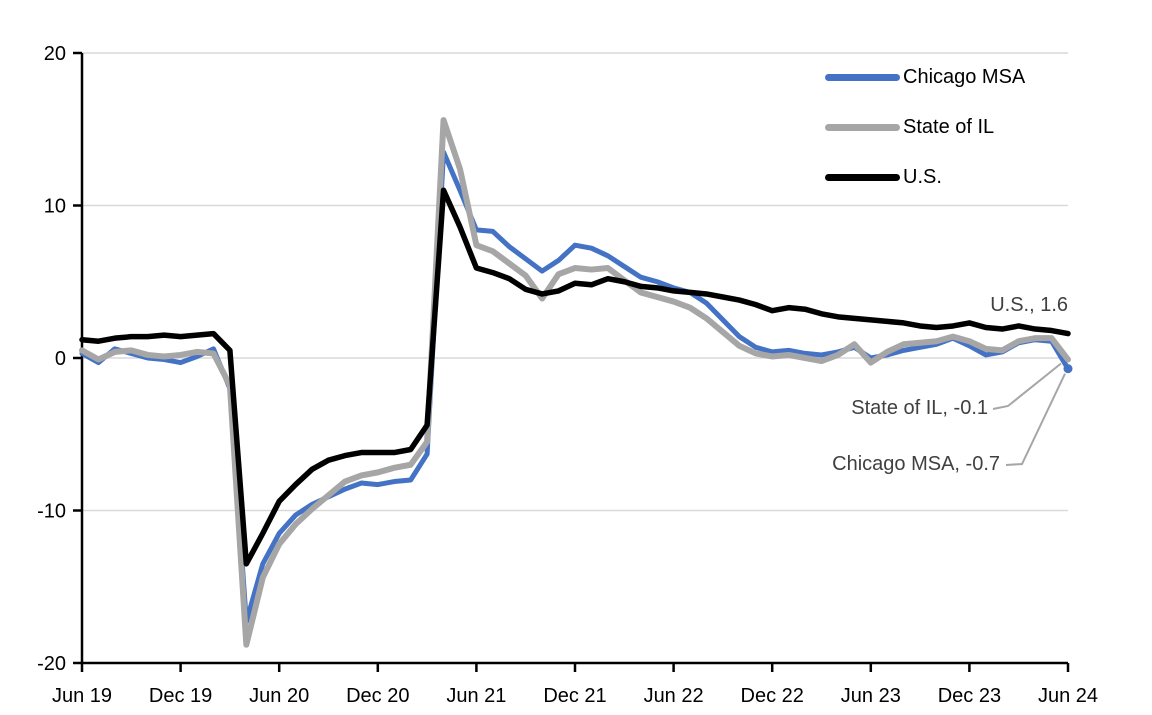 Image resolution: width=1152 pixels, height=715 pixels. Describe the element at coordinates (964, 77) in the screenshot. I see `legend-label-chicago-msa: Chicago MSA` at that location.